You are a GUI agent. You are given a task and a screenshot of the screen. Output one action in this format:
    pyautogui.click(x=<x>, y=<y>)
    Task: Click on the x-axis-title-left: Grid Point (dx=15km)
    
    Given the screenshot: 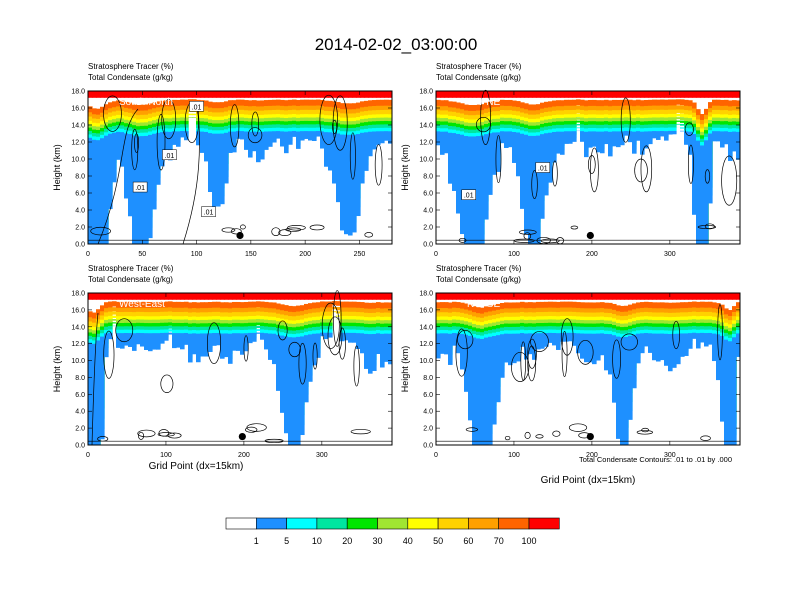 What is the action you would take?
    pyautogui.click(x=196, y=466)
    